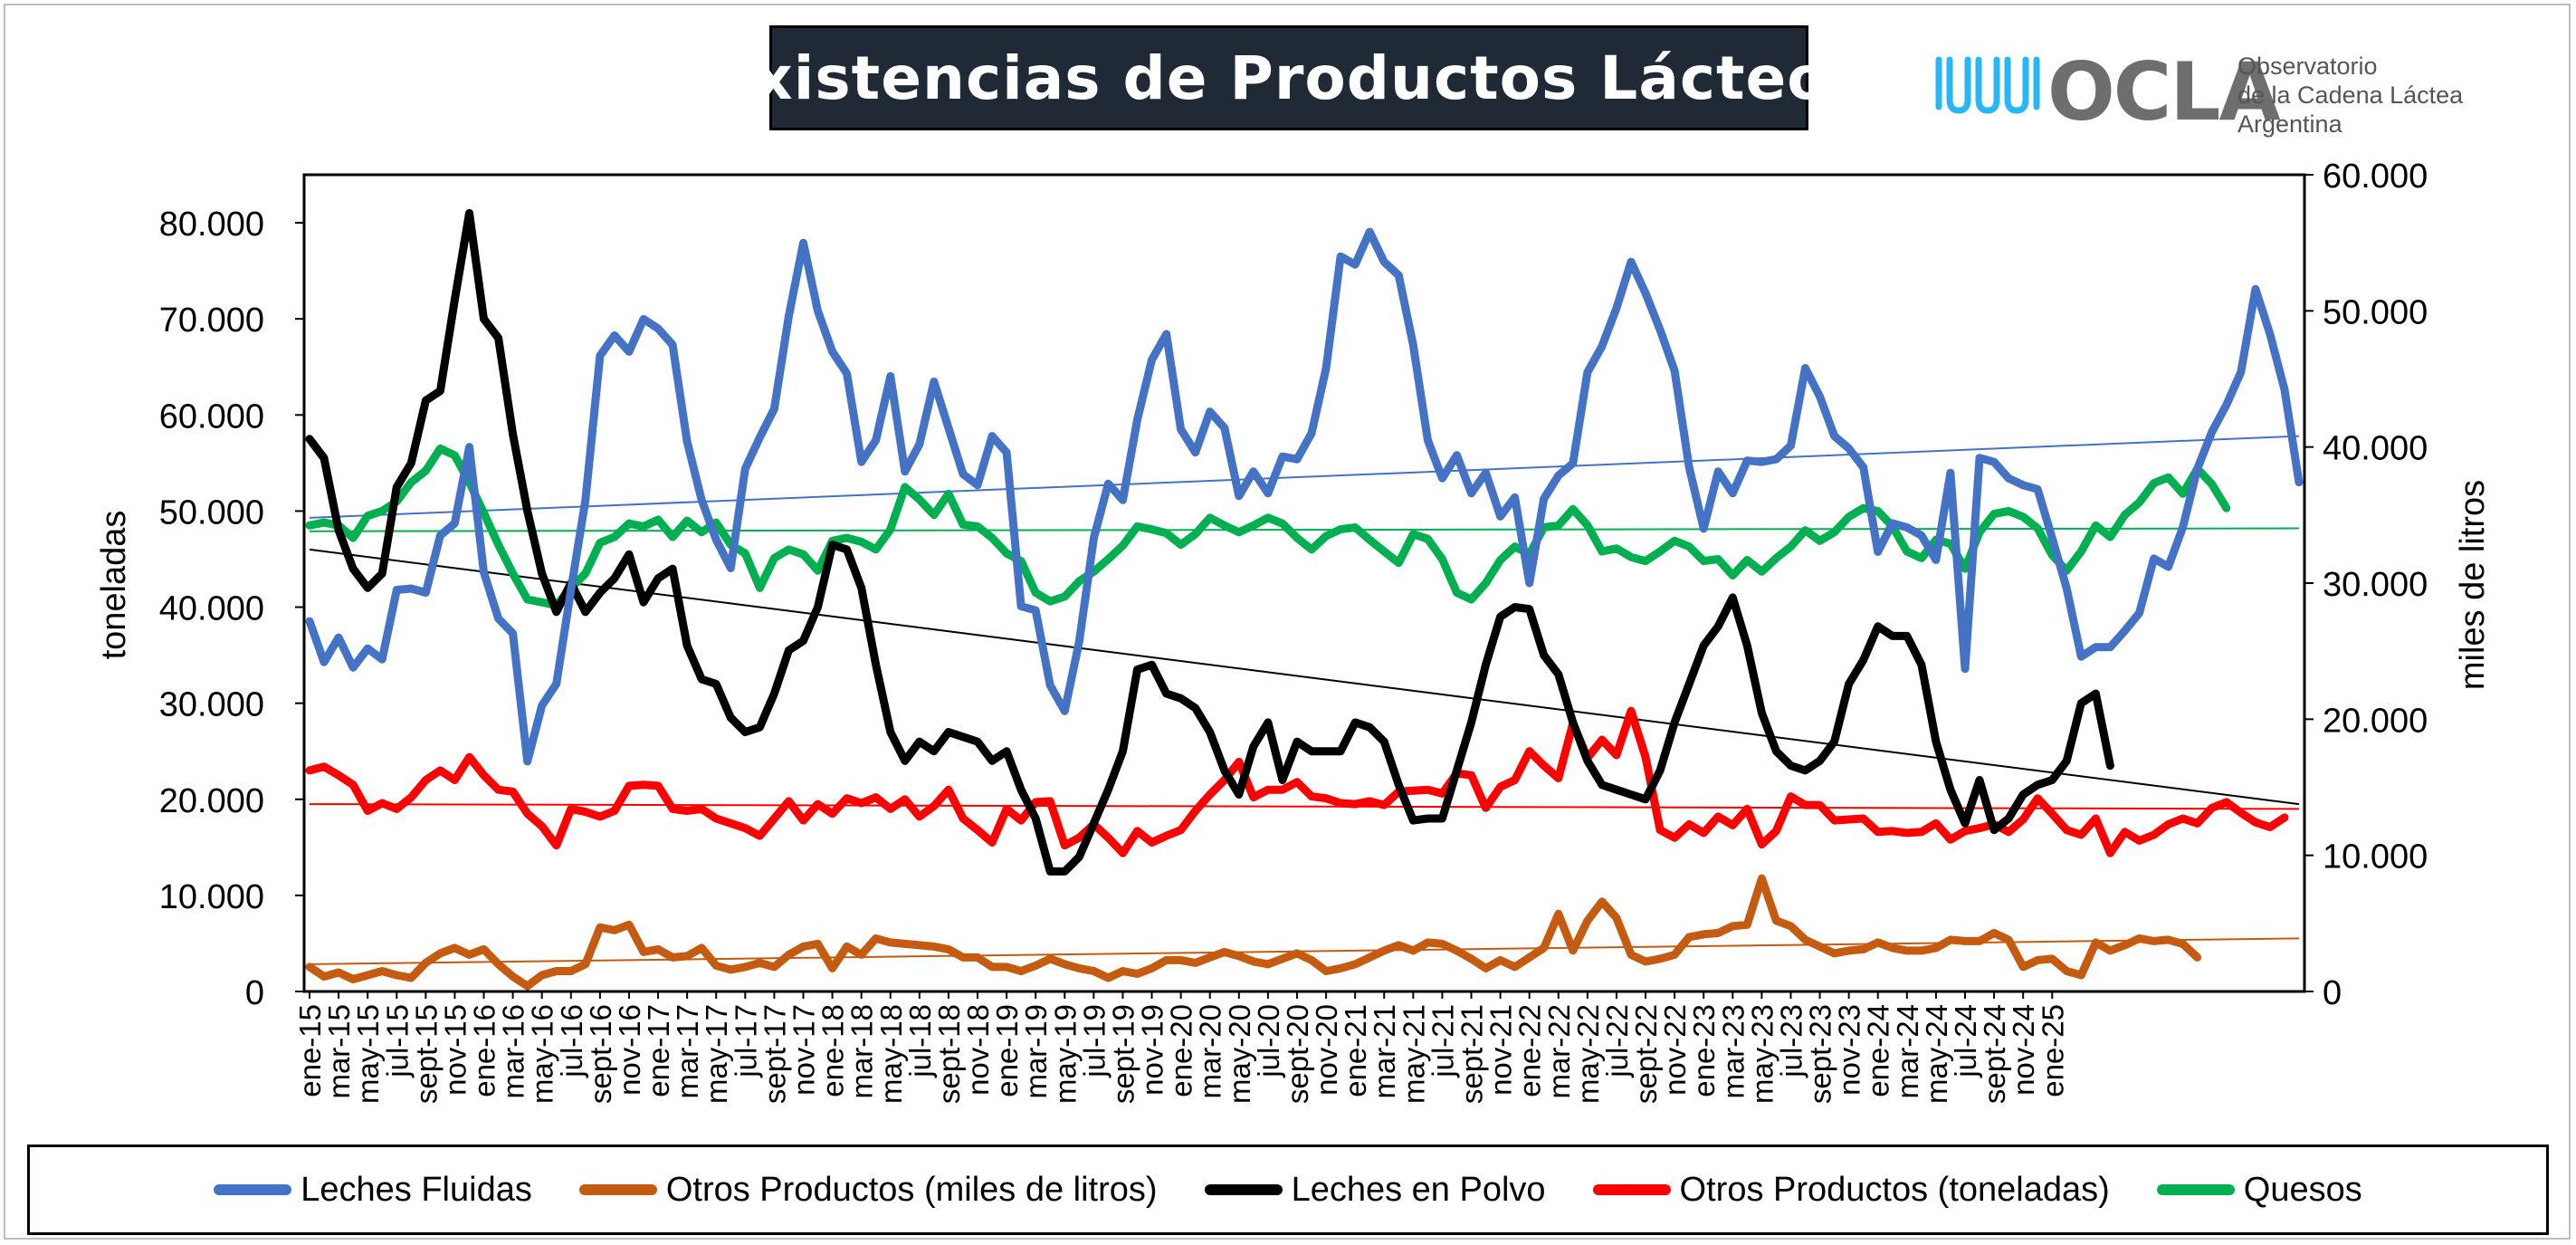 The image size is (2576, 1245). Describe the element at coordinates (255, 993) in the screenshot. I see `y-tick-label: 0` at that location.